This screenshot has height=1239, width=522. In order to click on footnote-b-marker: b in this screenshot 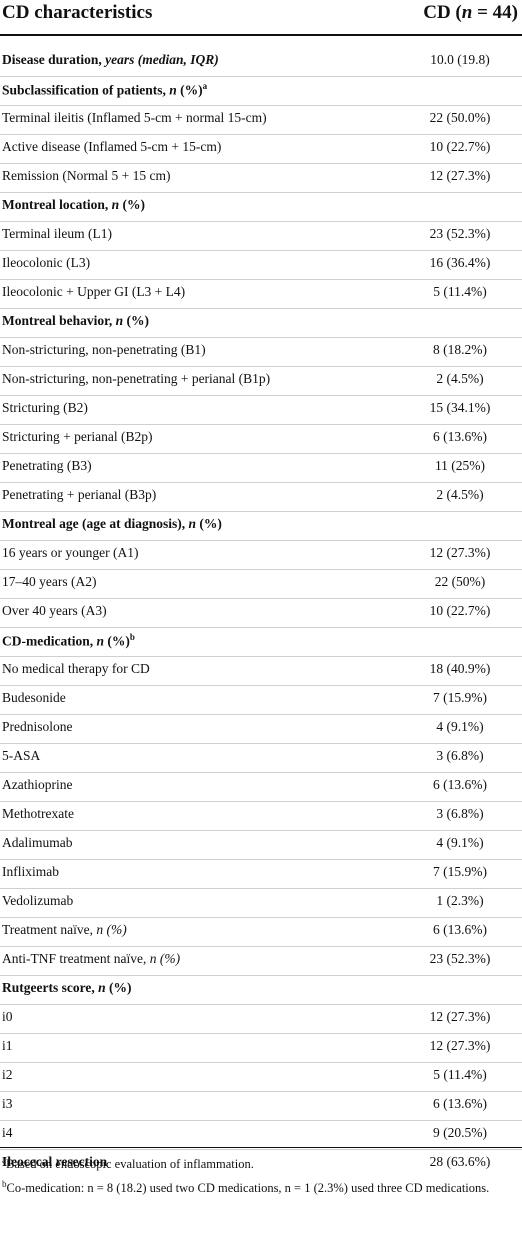, I will do `click(4, 1184)`.